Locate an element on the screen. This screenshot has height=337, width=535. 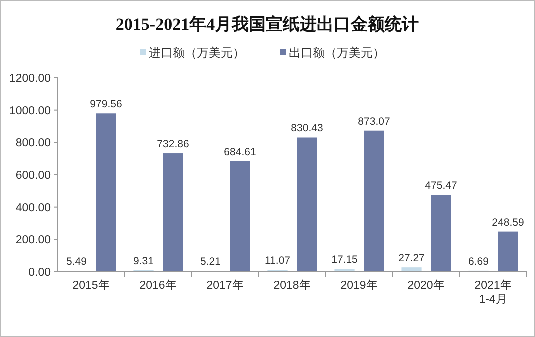
data-label: 873.07 is located at coordinates (374, 122).